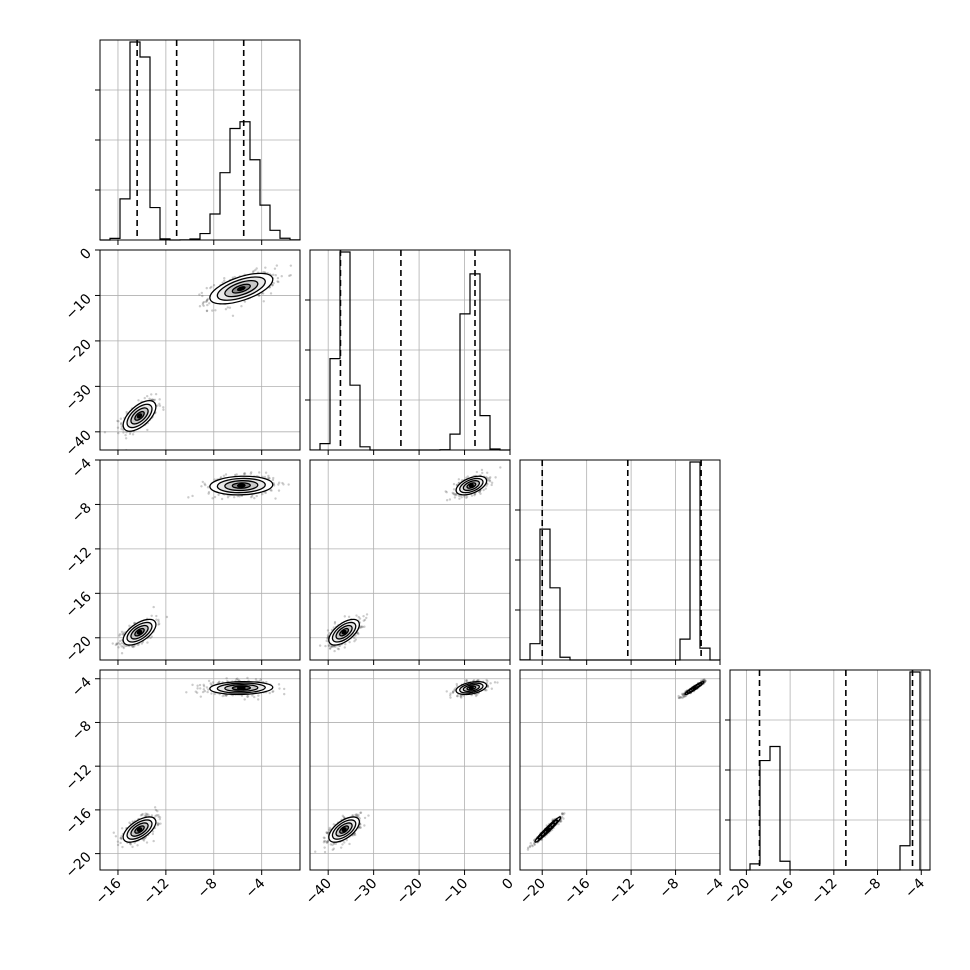 This screenshot has height=970, width=970. I want to click on scatter-points, so click(410, 559).